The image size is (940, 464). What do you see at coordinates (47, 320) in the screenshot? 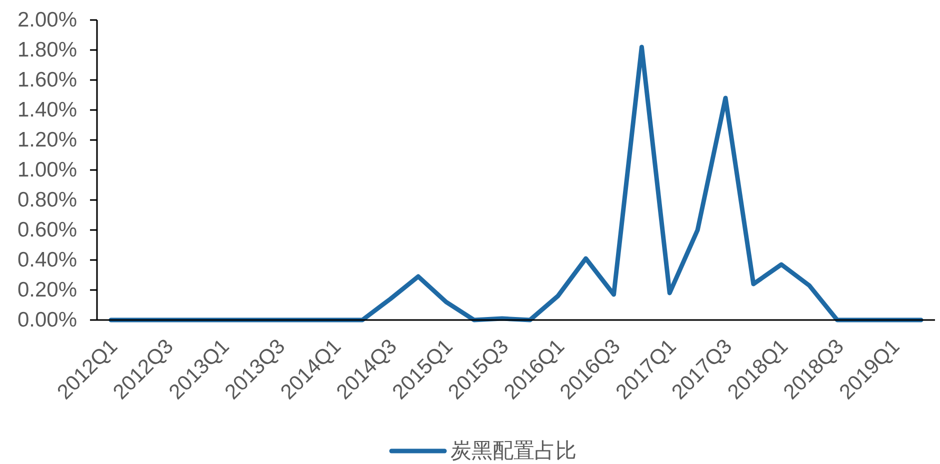
I see `y-tick-label: 0.00%` at bounding box center [47, 320].